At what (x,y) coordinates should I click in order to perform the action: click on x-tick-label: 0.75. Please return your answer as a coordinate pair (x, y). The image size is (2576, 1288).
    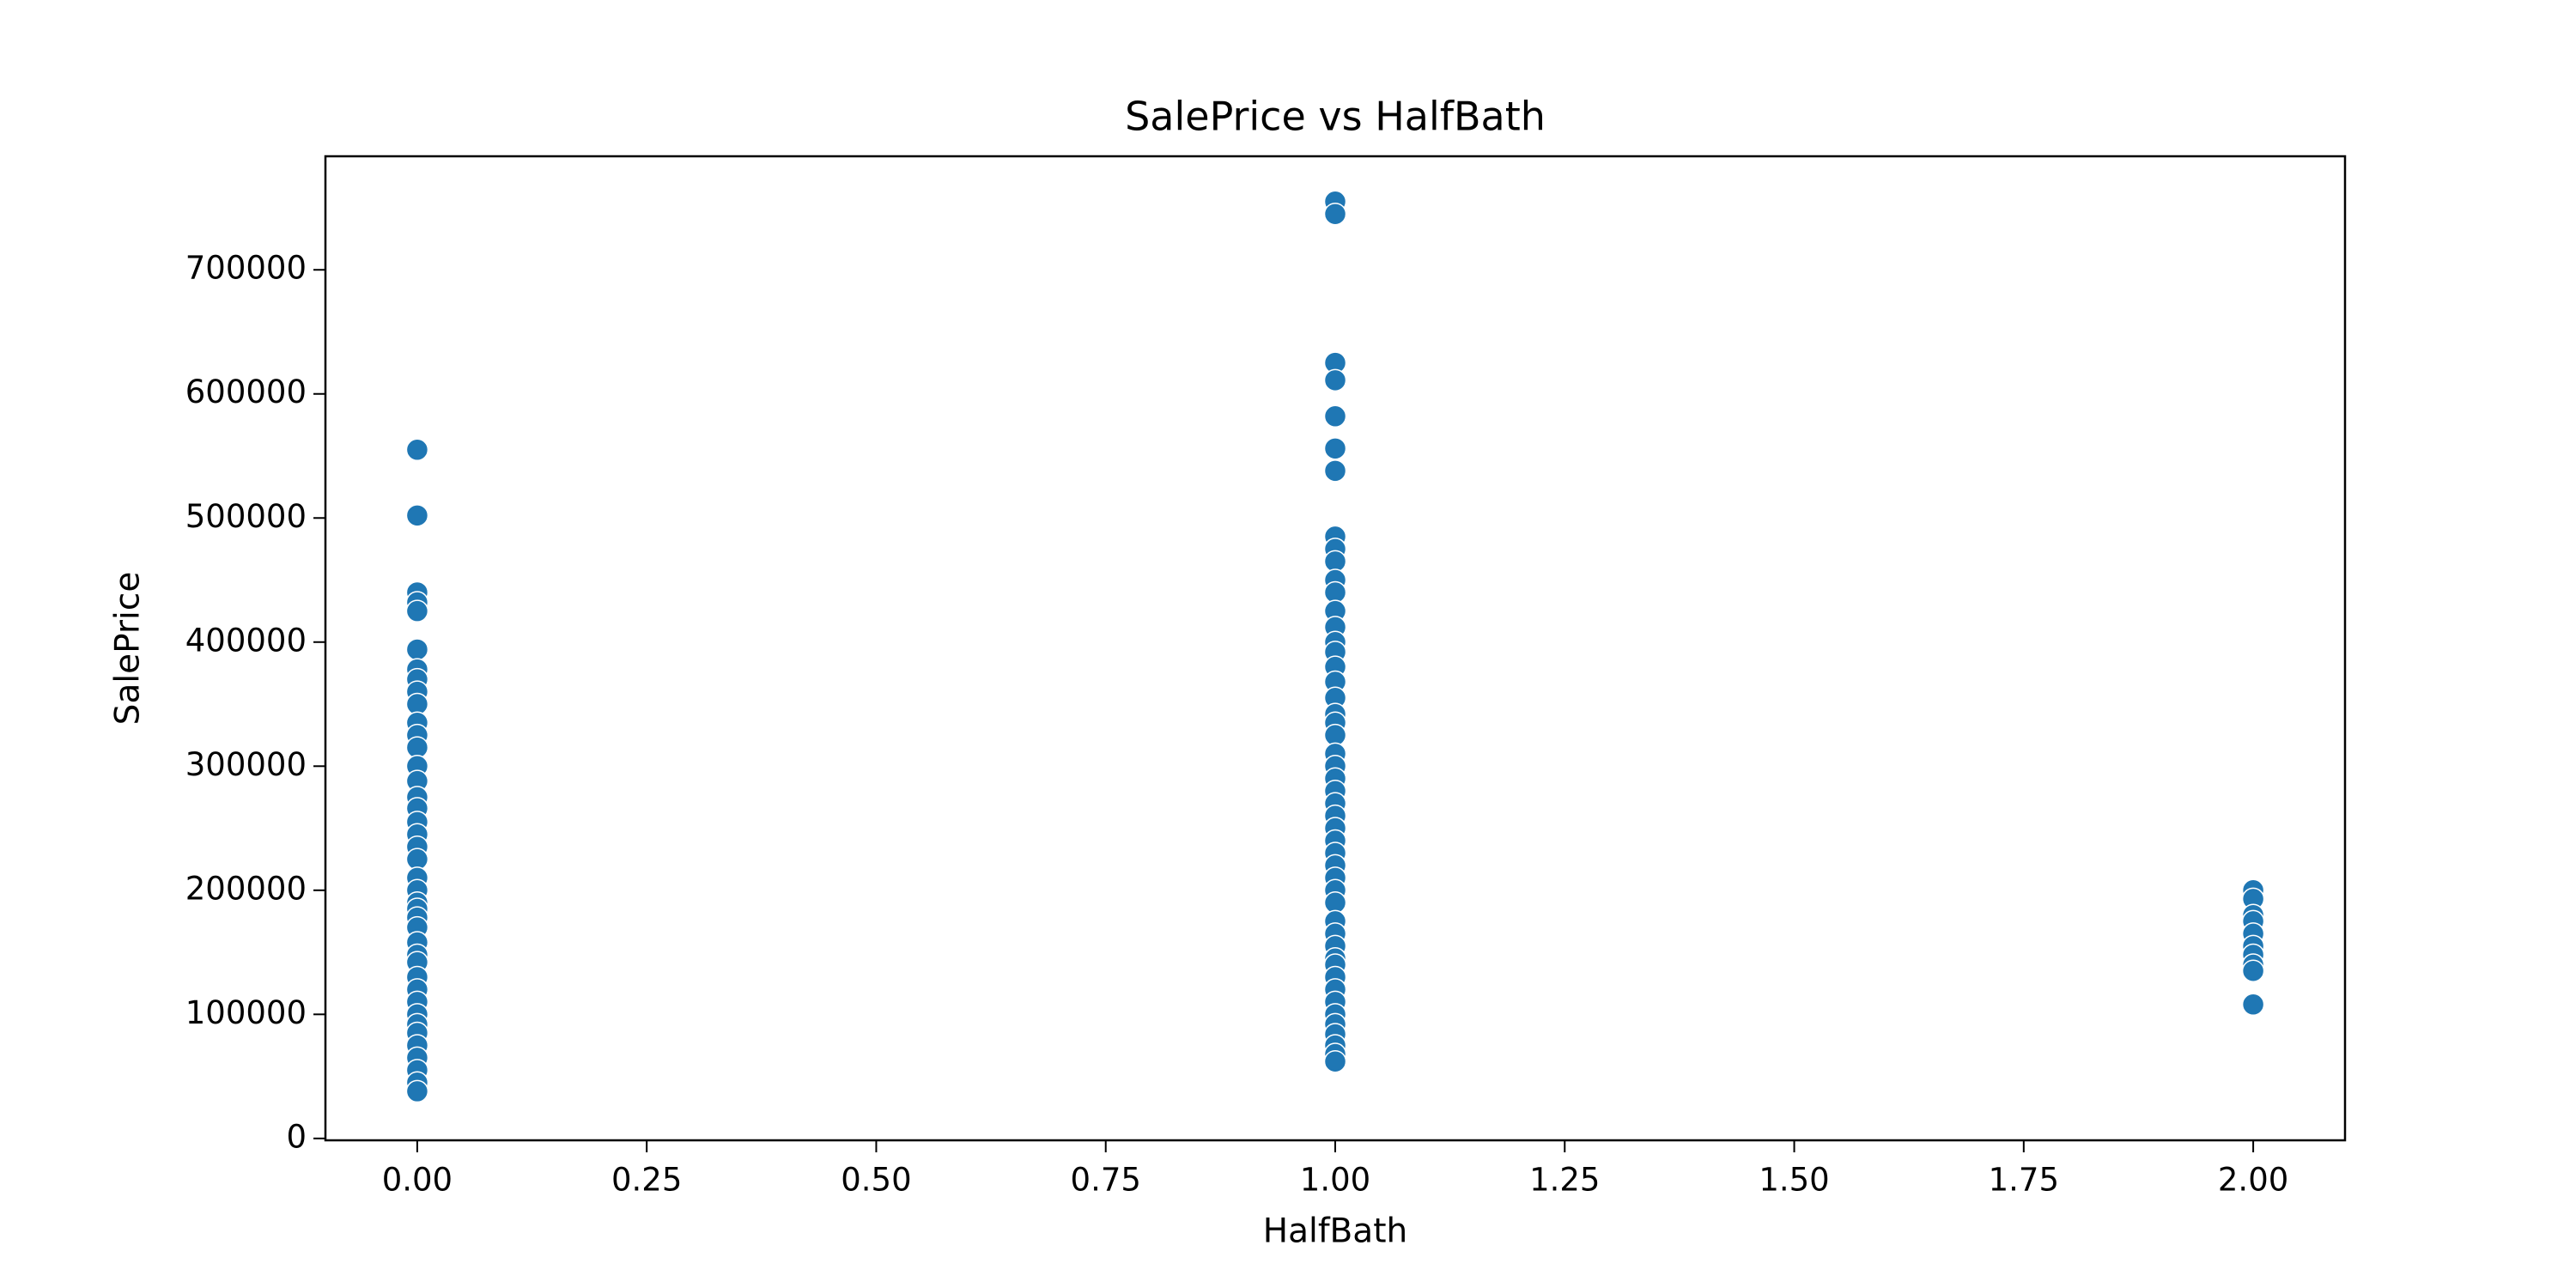
    Looking at the image, I should click on (1106, 1180).